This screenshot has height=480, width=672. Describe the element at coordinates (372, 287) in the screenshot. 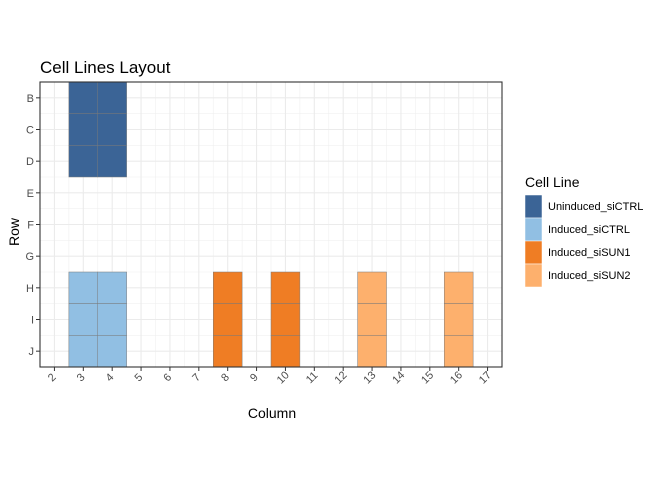

I see `tile-H13` at that location.